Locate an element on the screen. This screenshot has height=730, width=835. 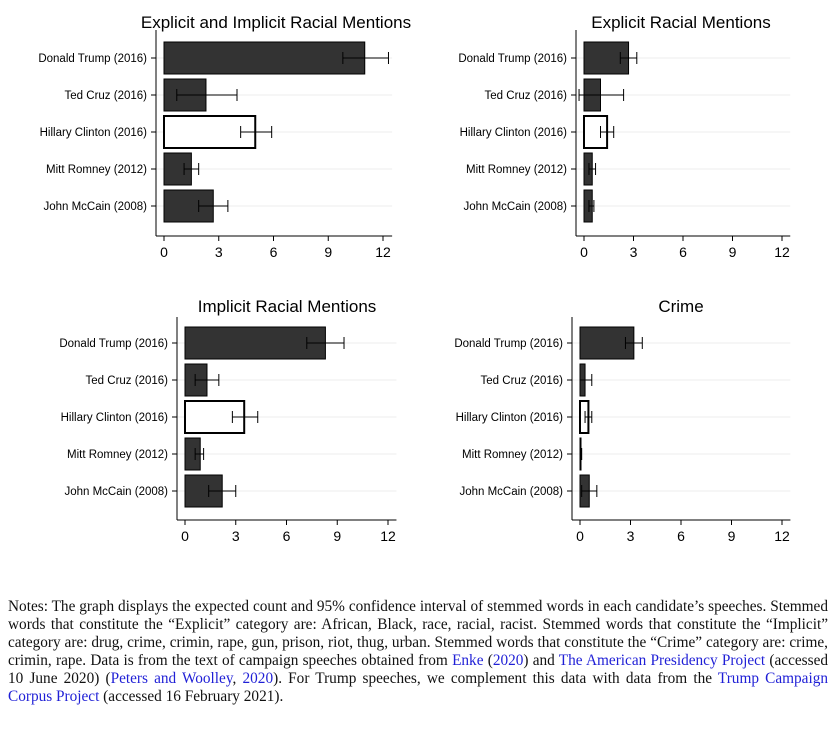
link-enke-year: 2020 is located at coordinates (508, 660).